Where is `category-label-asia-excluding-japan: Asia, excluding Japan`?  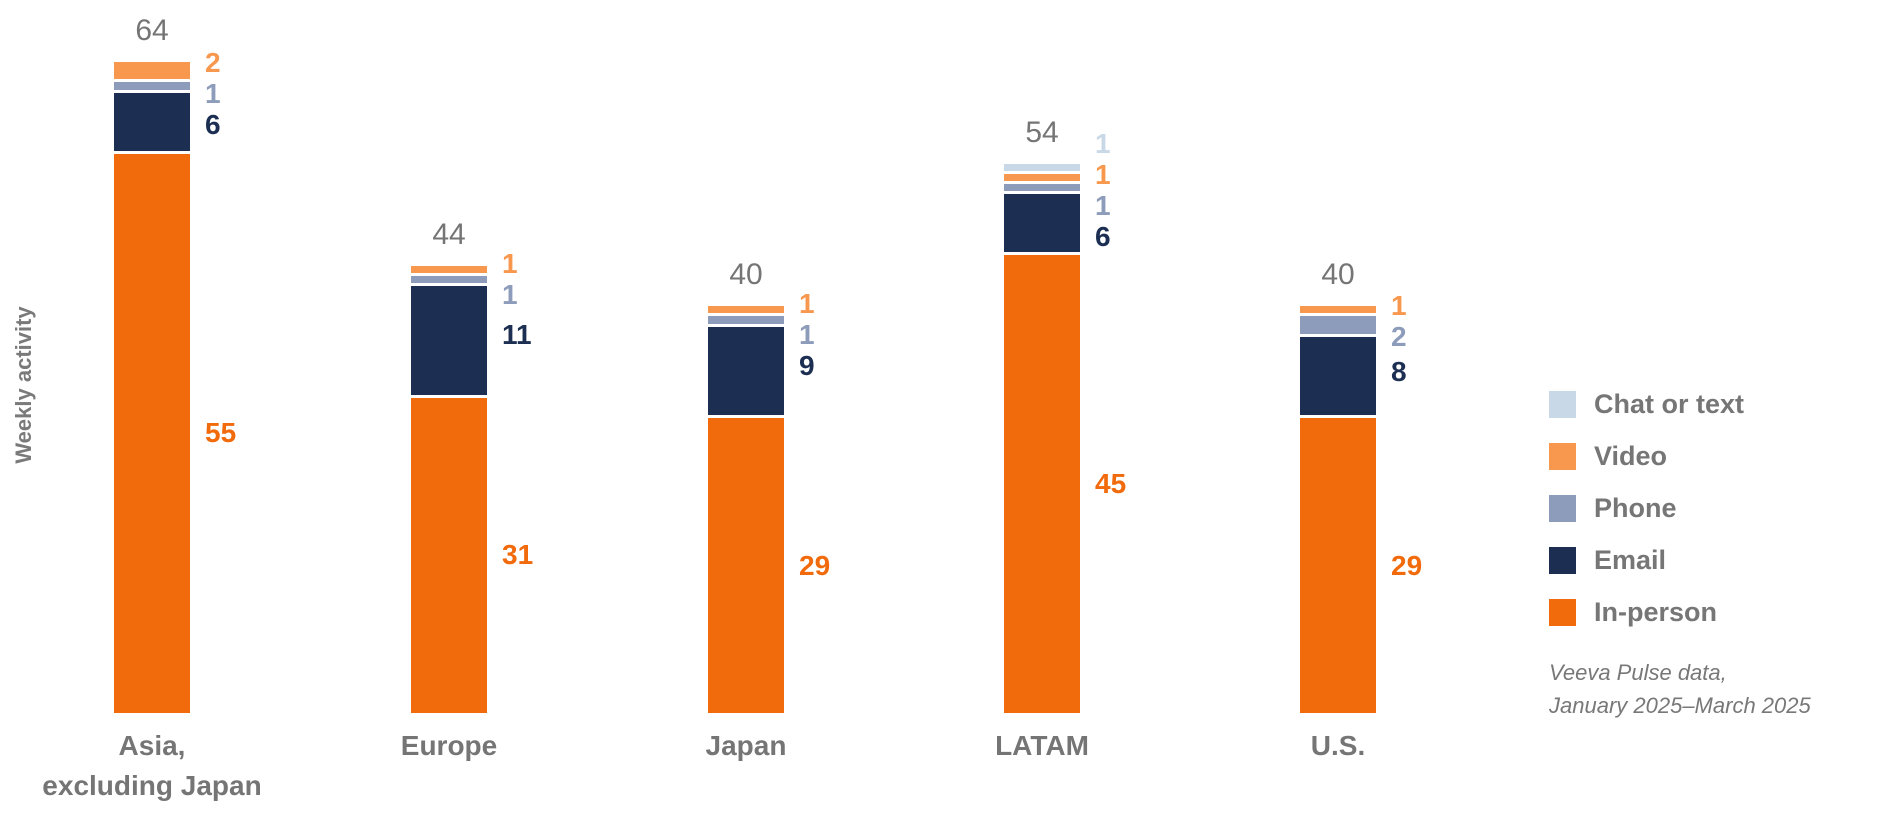 category-label-asia-excluding-japan: Asia, excluding Japan is located at coordinates (161, 766).